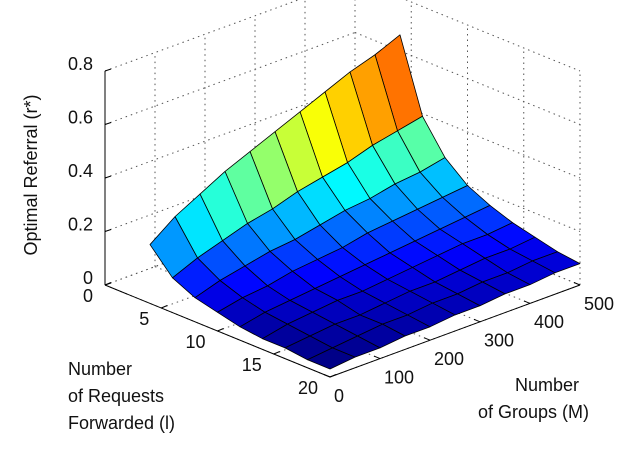  Describe the element at coordinates (80, 171) in the screenshot. I see `z-tick-label: 0.4` at that location.